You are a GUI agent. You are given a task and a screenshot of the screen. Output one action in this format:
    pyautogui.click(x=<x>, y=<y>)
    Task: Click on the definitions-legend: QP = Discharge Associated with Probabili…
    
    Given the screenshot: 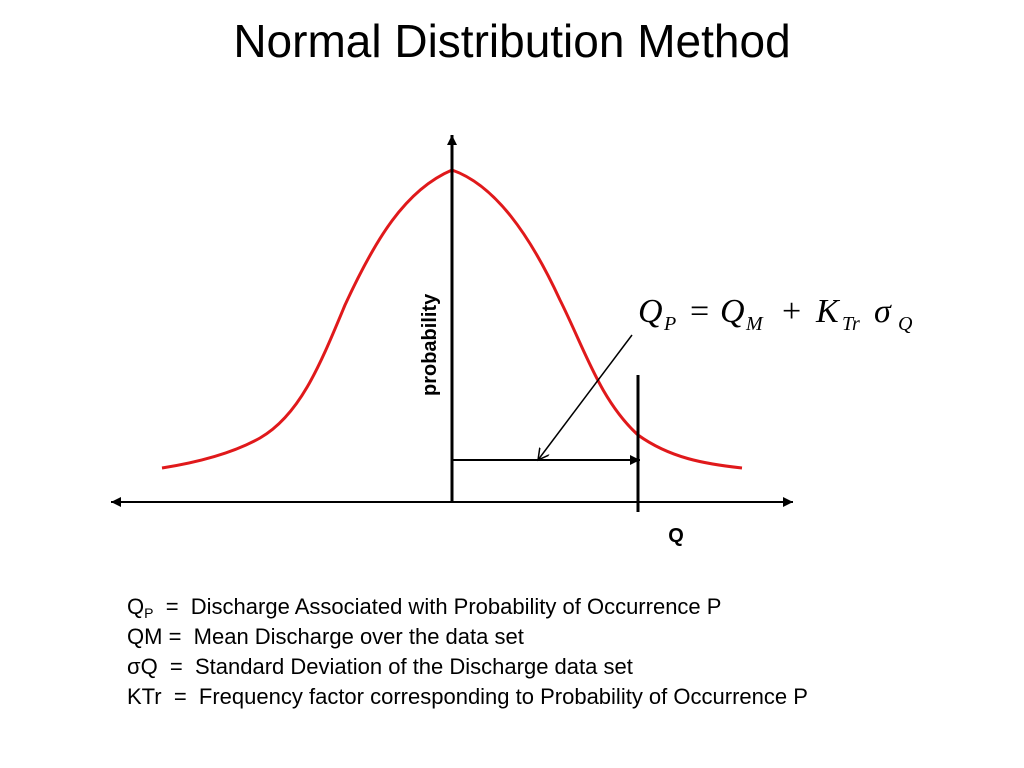 What is the action you would take?
    pyautogui.click(x=467, y=652)
    